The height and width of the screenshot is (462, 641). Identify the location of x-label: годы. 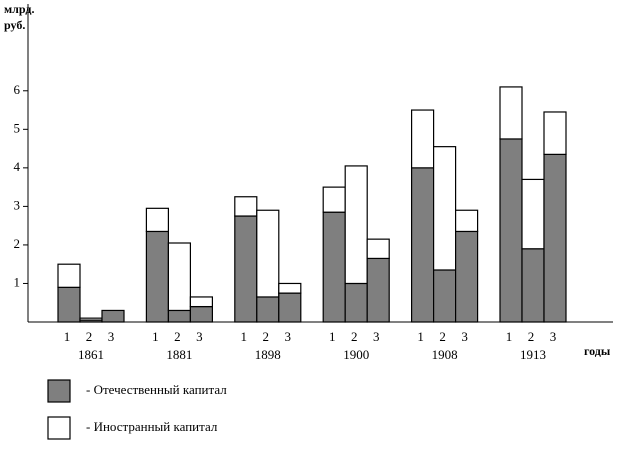
(597, 351).